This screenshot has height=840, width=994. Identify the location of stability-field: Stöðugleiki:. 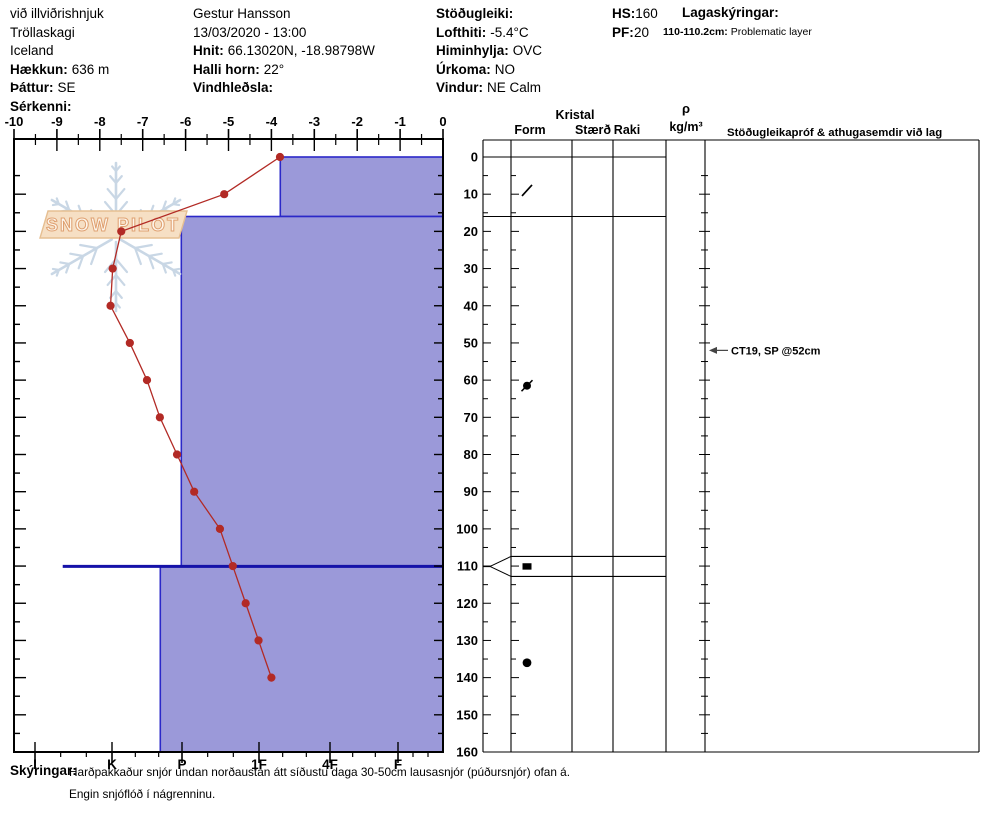
(475, 13).